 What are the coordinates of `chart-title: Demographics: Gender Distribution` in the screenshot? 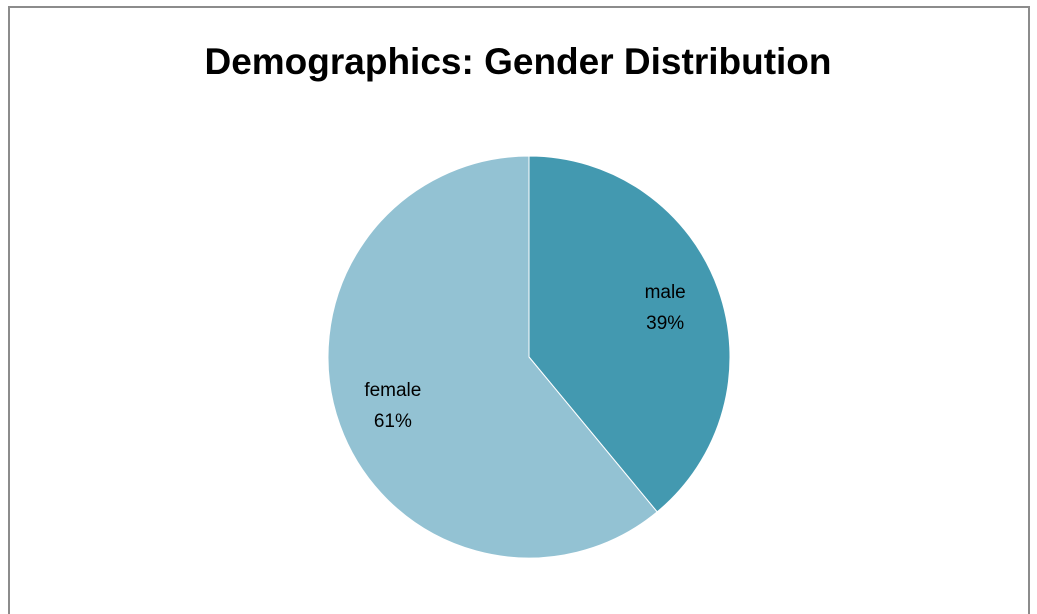 It's located at (517, 61).